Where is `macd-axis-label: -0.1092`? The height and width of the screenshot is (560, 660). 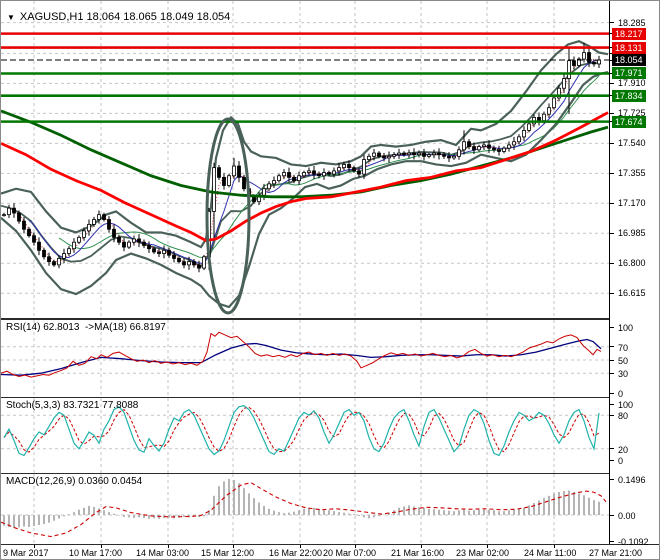 macd-axis-label: -0.1092 is located at coordinates (633, 542).